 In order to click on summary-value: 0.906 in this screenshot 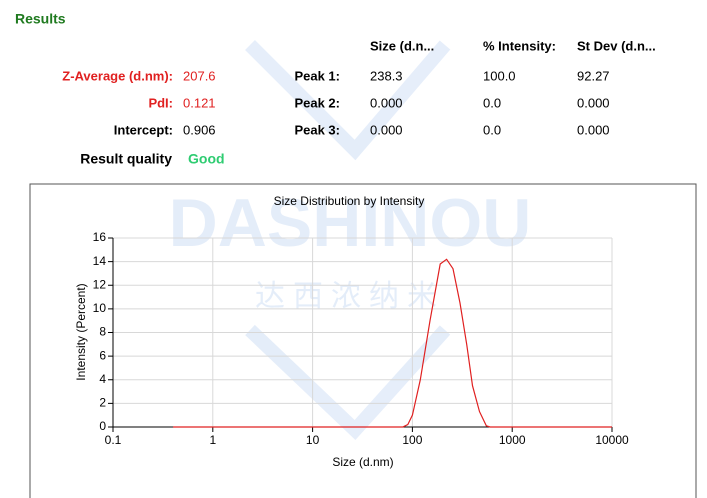, I will do `click(199, 129)`.